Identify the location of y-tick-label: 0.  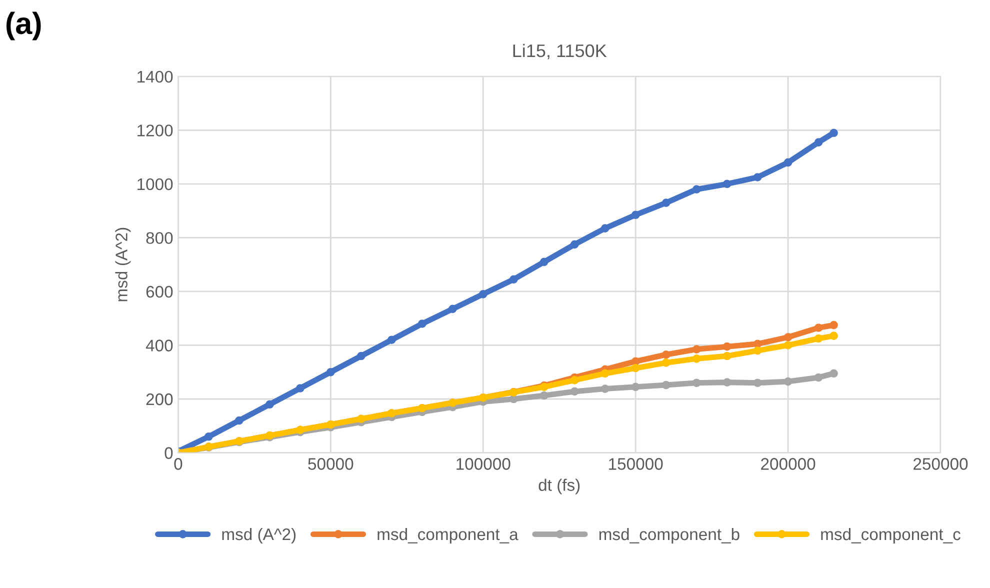
(168, 453).